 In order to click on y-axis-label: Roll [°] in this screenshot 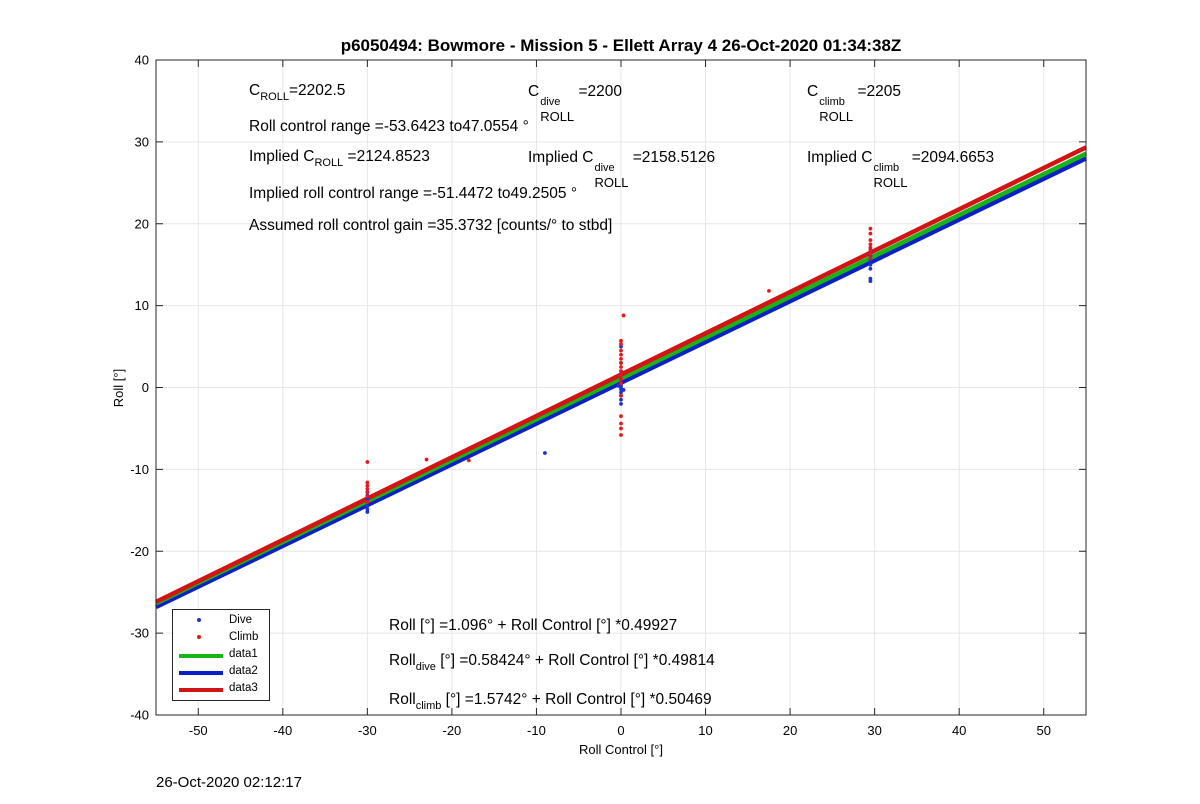, I will do `click(118, 388)`.